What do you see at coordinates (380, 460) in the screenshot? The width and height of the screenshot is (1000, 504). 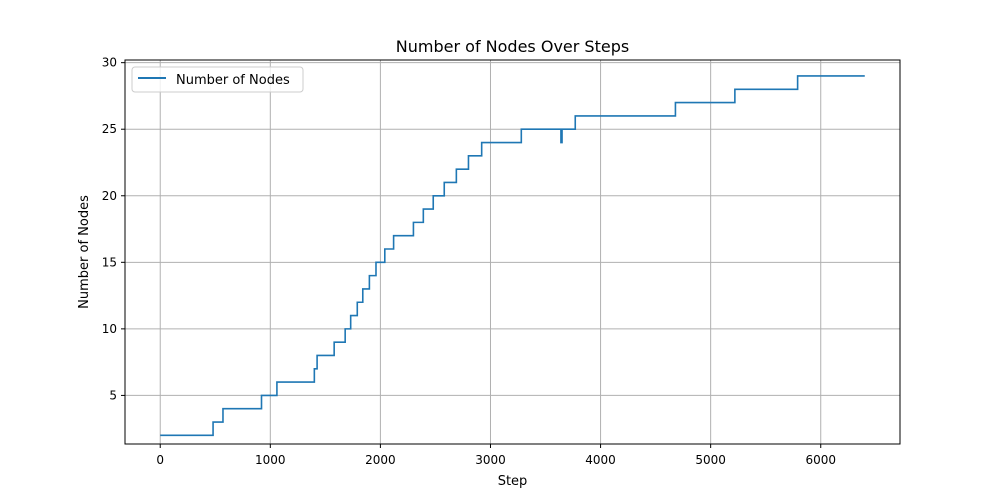 I see `x-tick-label: 2000` at bounding box center [380, 460].